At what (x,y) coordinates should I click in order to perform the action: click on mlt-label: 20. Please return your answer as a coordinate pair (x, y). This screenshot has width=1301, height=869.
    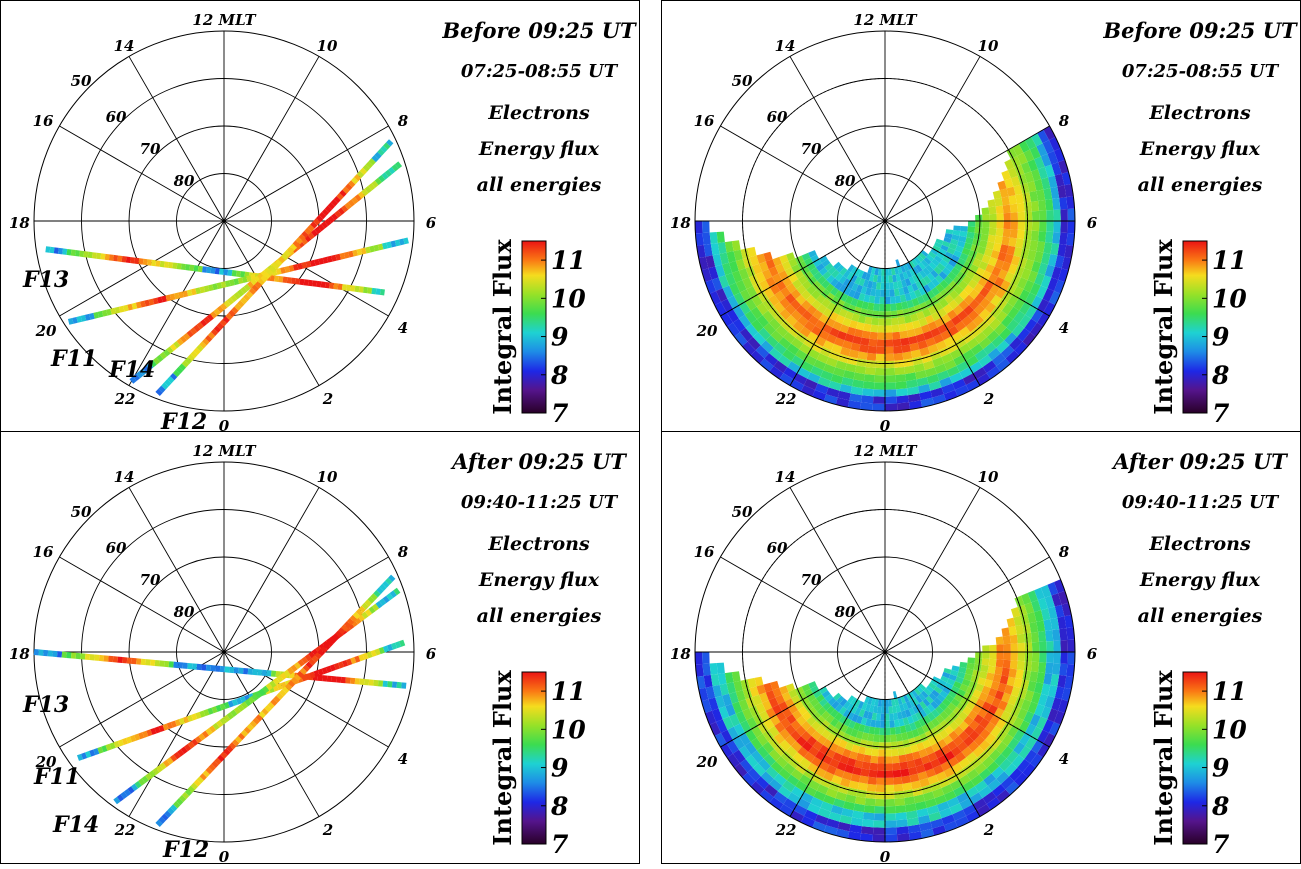
    Looking at the image, I should click on (46, 331).